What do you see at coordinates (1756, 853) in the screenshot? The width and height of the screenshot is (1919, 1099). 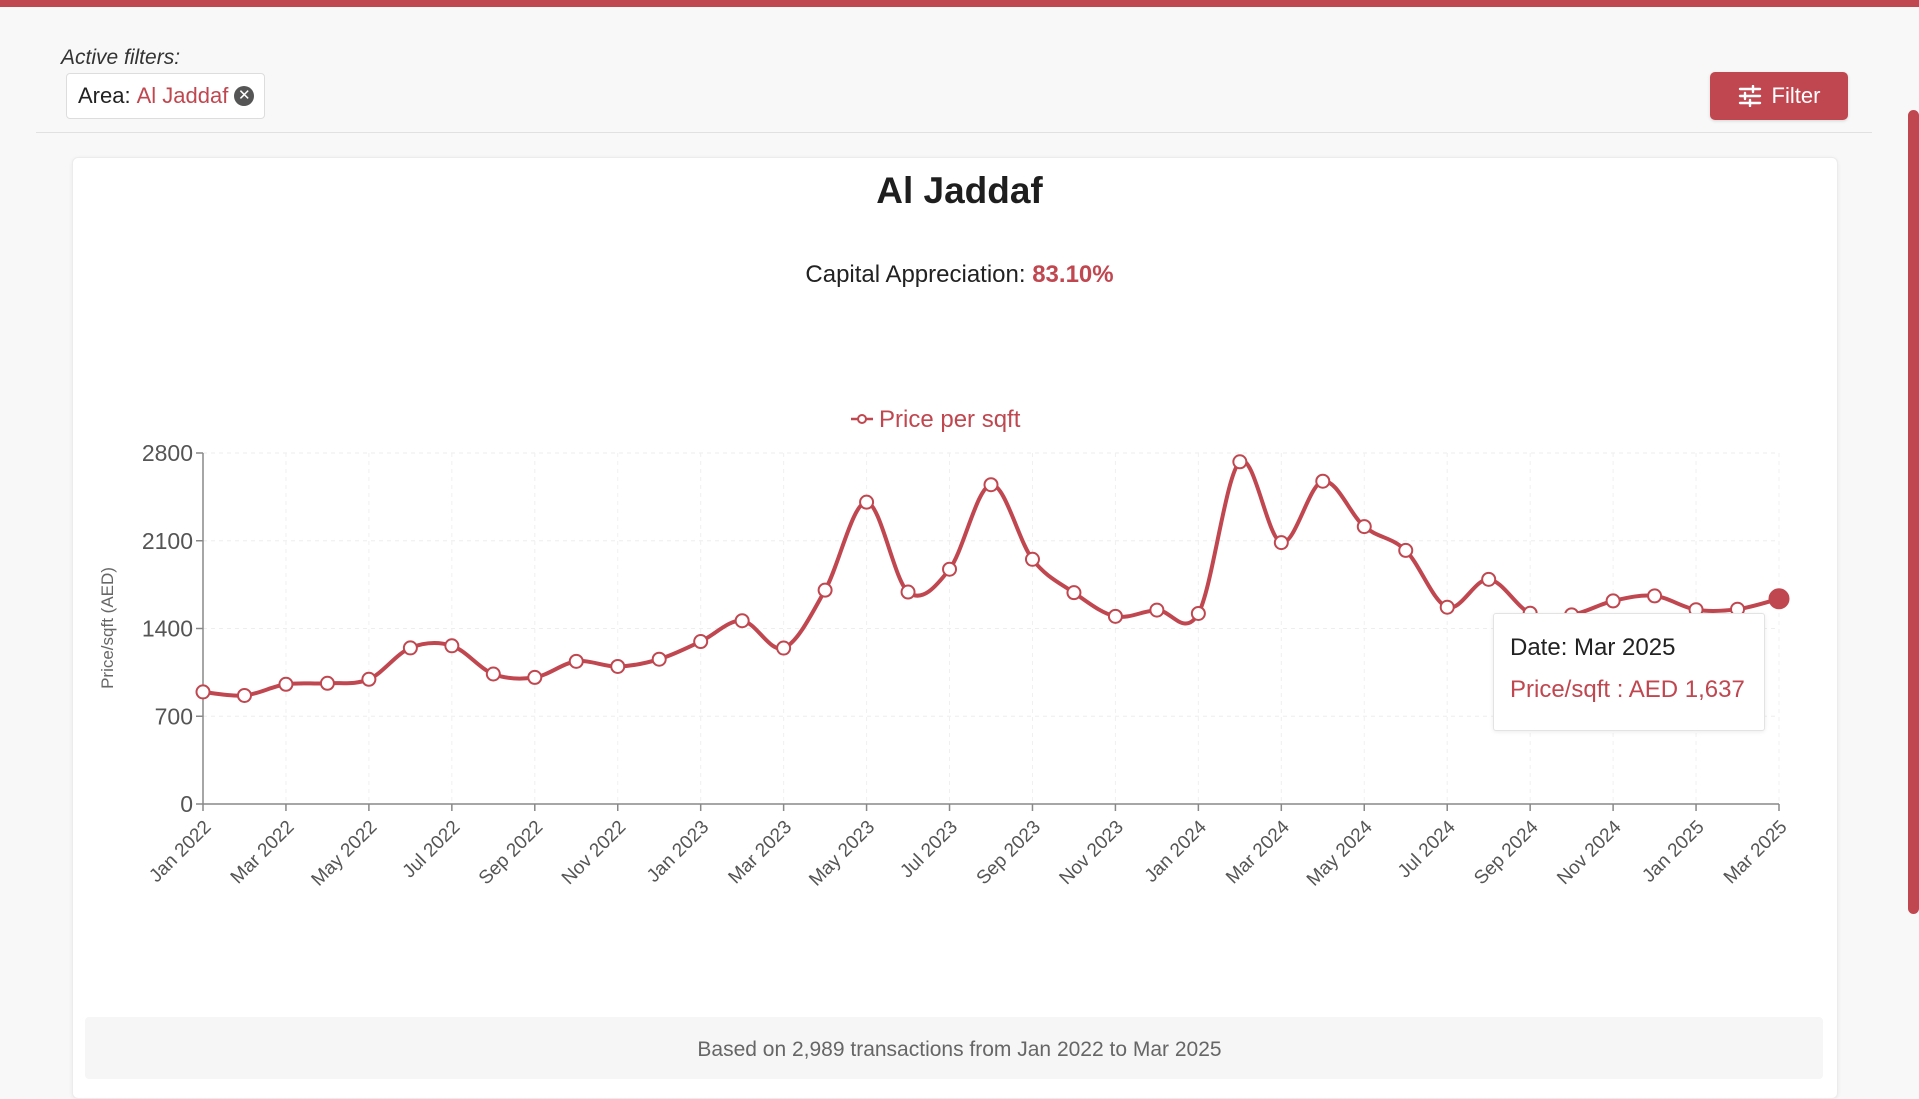 I see `x-tick-label: Mar 2025` at bounding box center [1756, 853].